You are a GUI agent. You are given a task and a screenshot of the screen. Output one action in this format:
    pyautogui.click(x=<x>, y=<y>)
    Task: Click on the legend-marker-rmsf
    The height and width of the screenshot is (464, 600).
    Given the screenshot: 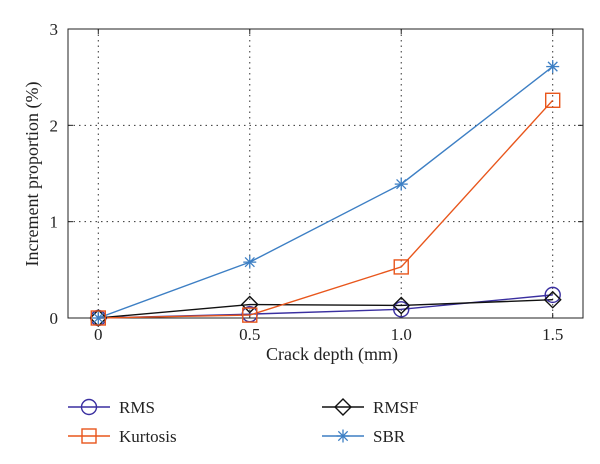 What is the action you would take?
    pyautogui.click(x=343, y=407)
    